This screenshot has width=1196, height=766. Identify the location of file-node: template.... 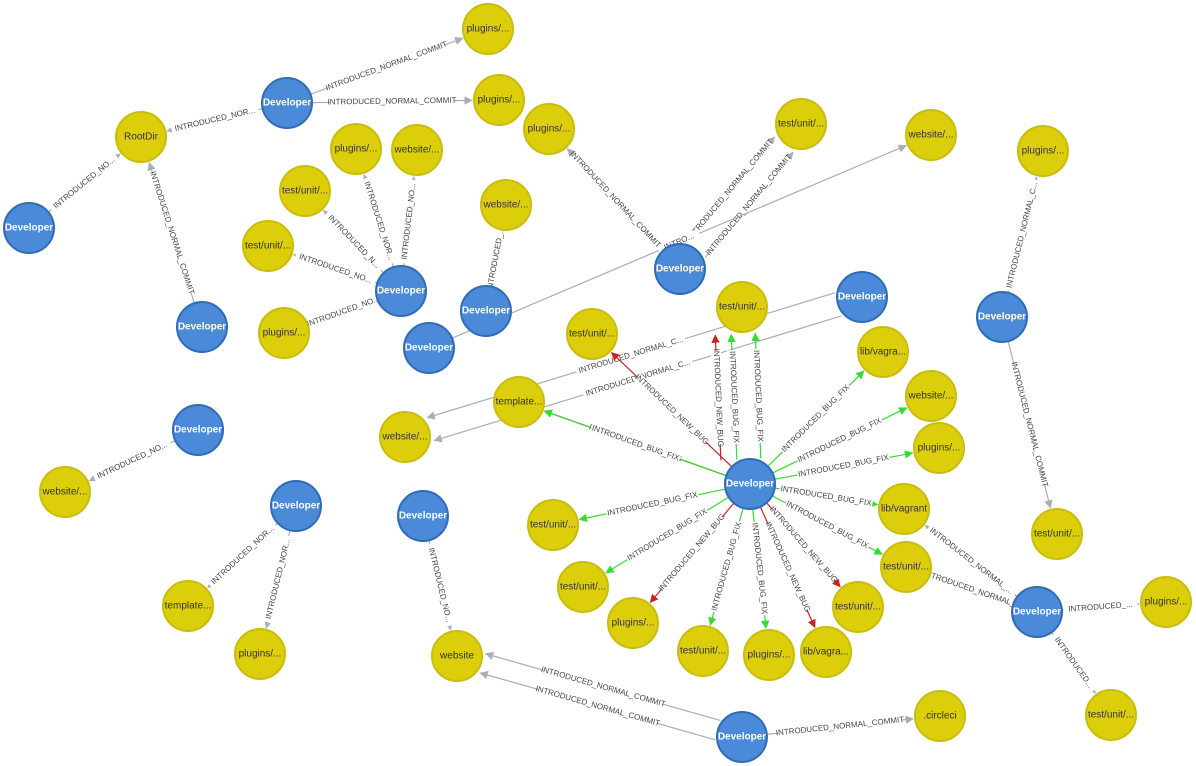
(188, 606).